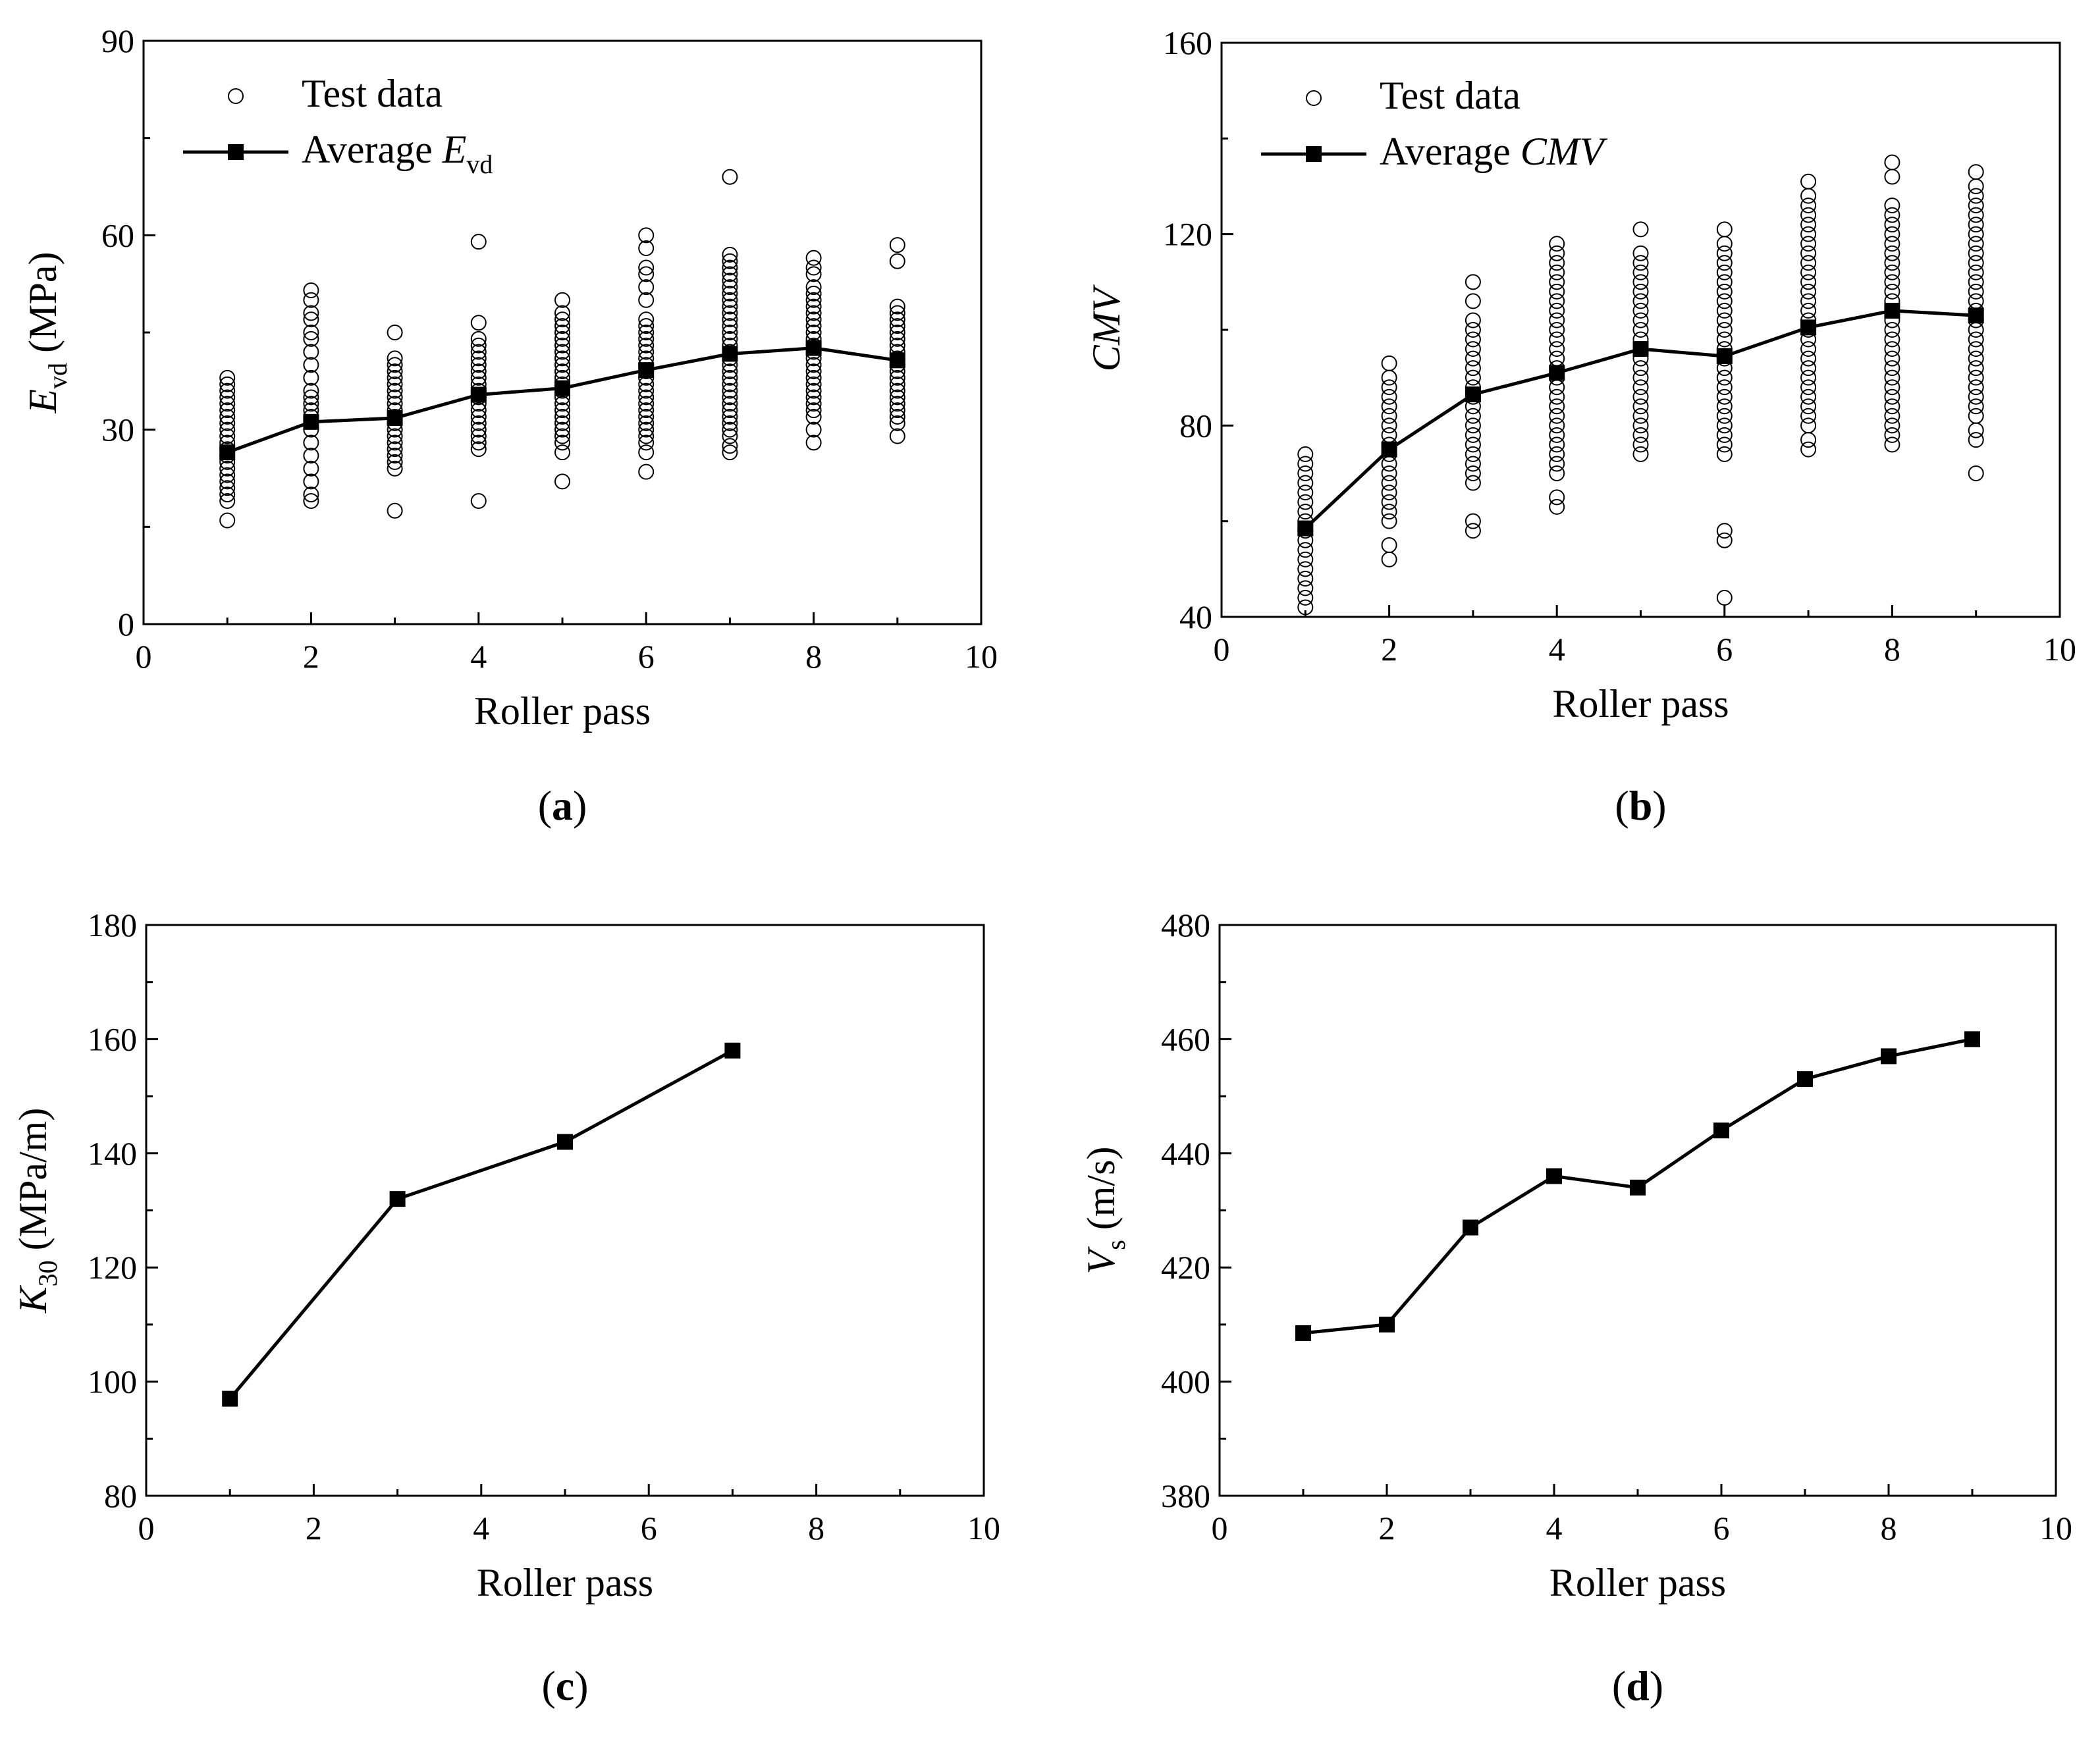  I want to click on x-tick-label: 8, so click(813, 656).